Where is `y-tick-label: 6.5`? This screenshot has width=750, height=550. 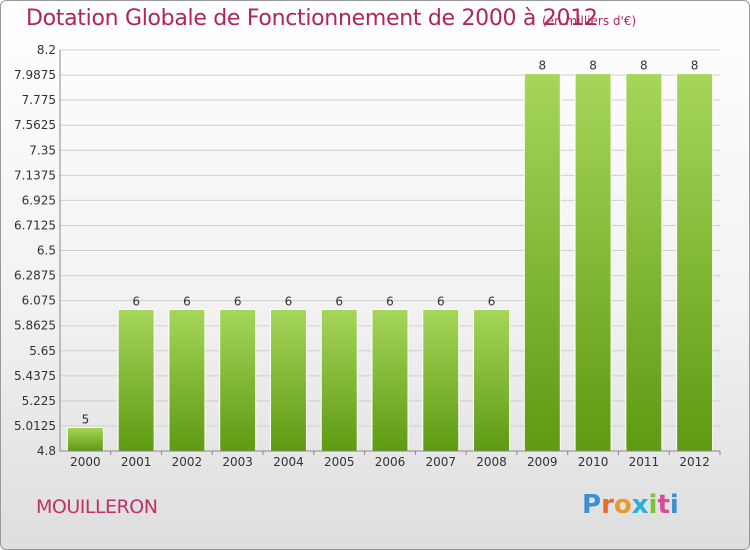
y-tick-label: 6.5 is located at coordinates (46, 251).